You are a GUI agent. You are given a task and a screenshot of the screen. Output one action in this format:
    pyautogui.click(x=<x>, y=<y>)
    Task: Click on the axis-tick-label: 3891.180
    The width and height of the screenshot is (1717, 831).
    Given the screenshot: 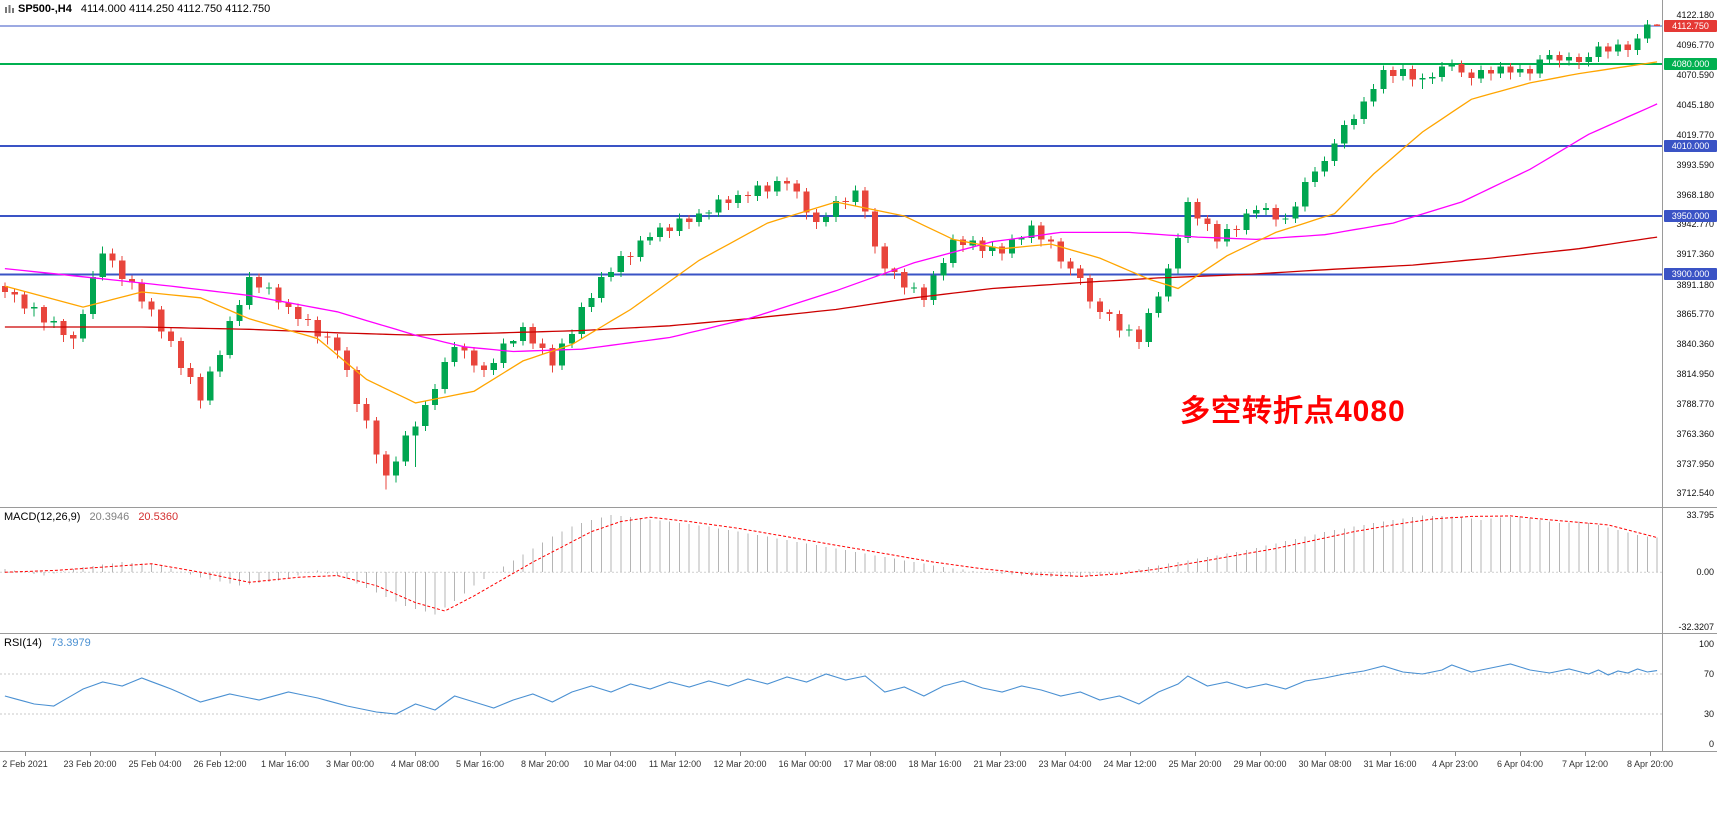 What is the action you would take?
    pyautogui.click(x=1695, y=284)
    